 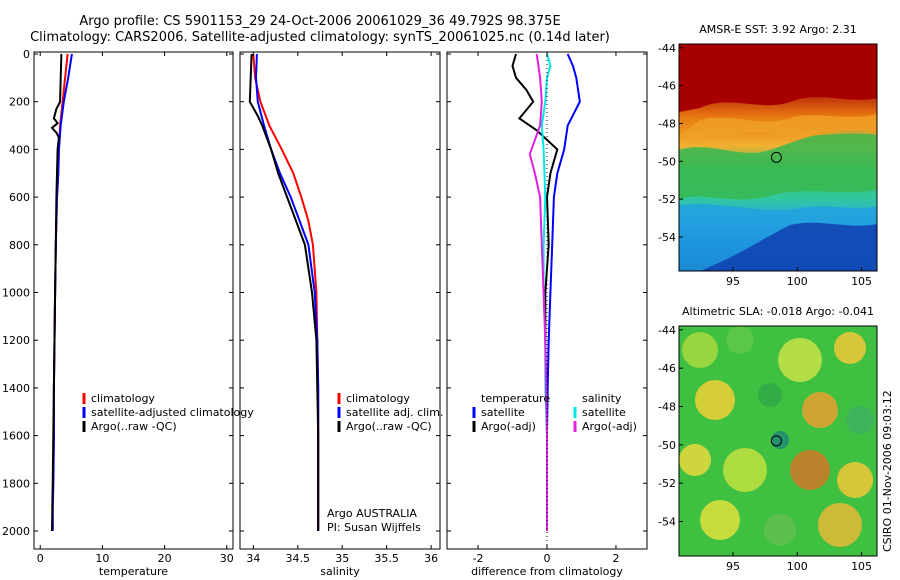 I want to click on sla-map-frame, so click(x=778, y=441).